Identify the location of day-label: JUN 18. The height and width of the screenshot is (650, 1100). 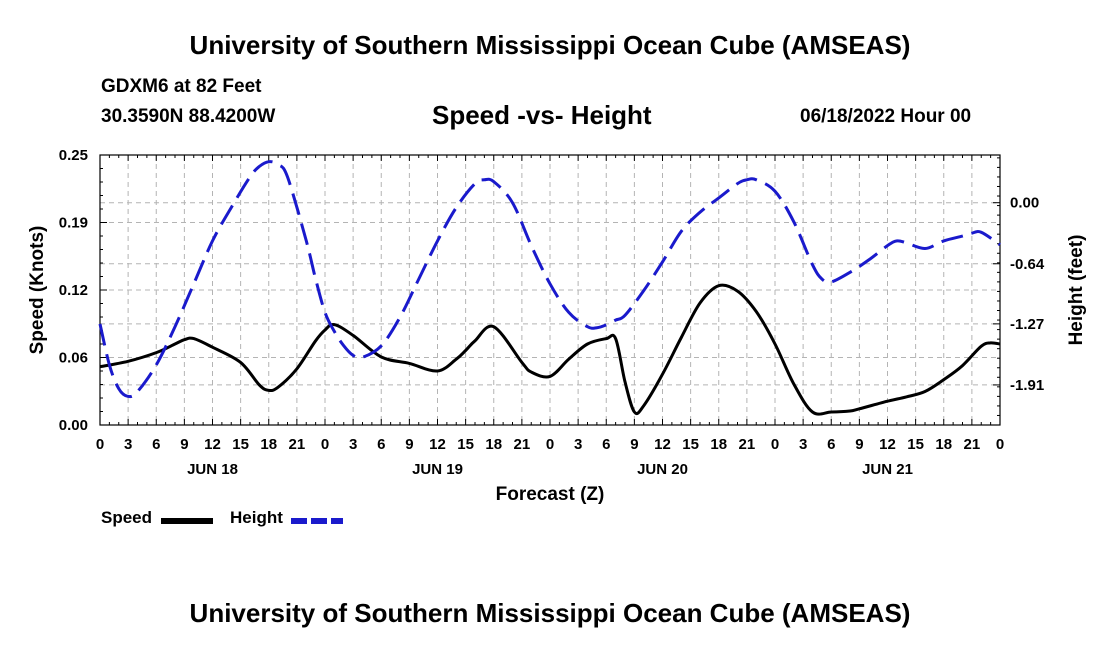
(212, 469).